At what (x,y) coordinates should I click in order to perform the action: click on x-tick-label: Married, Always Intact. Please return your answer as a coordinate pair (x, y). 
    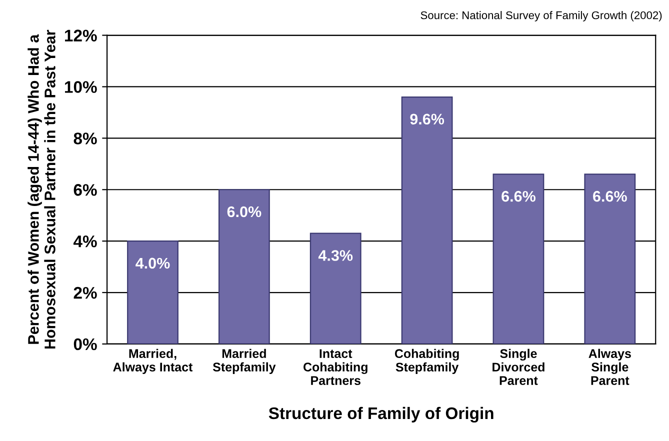
    Looking at the image, I should click on (153, 361).